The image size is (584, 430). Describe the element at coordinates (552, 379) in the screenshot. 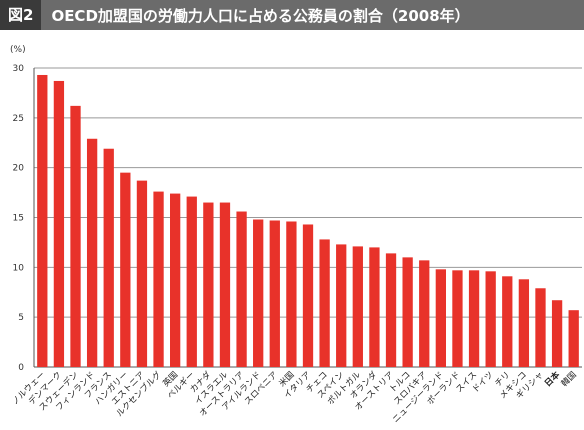

I see `x-category-label: 日本` at that location.